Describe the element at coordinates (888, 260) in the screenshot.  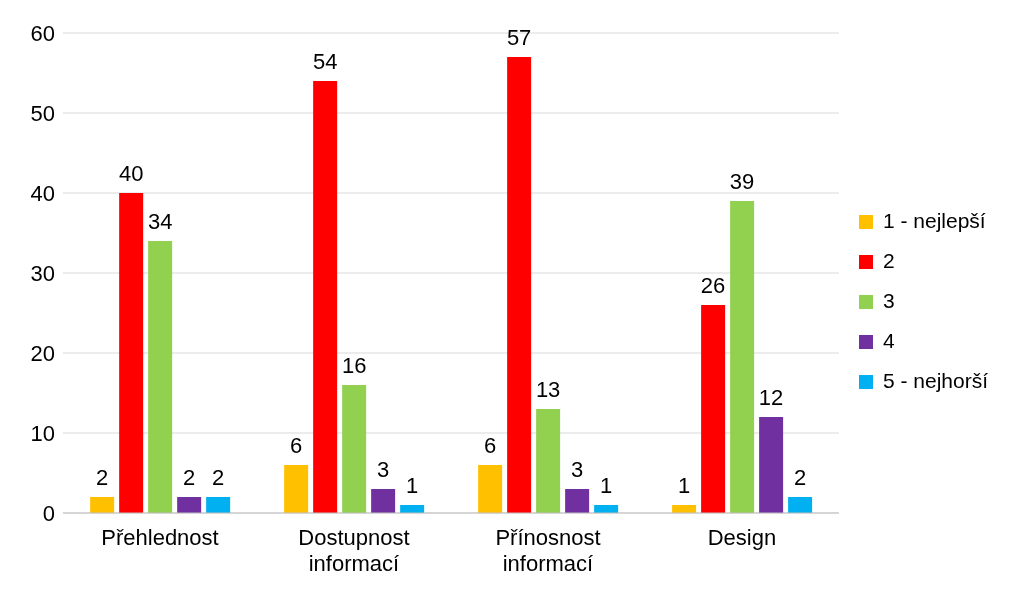
I see `legend-label: 2` at that location.